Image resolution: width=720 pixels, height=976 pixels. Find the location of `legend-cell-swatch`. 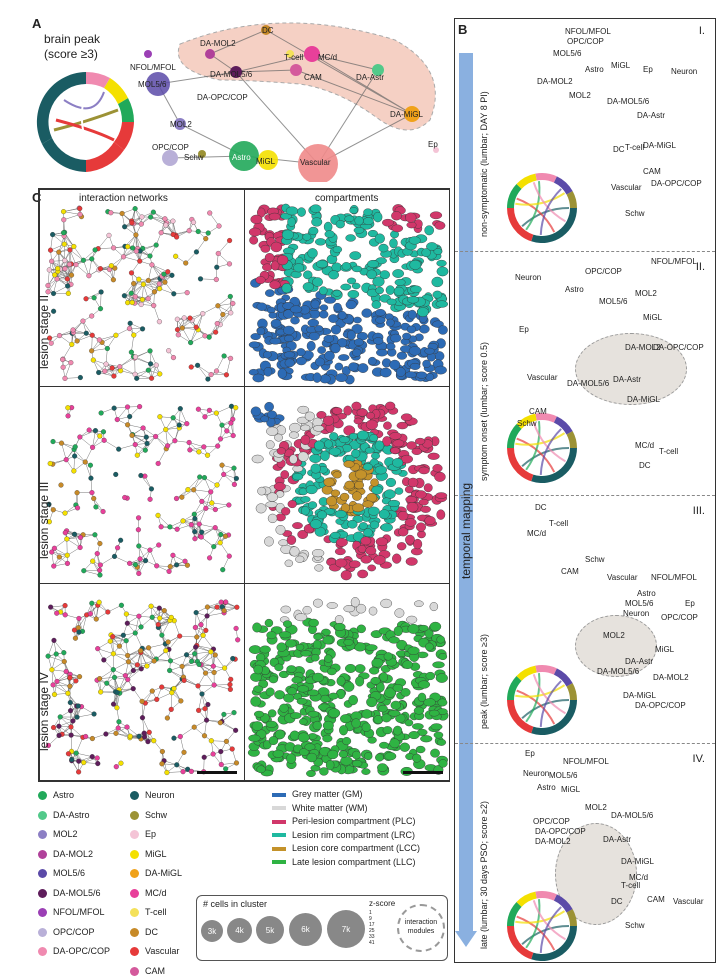

legend-cell-swatch is located at coordinates (134, 815).